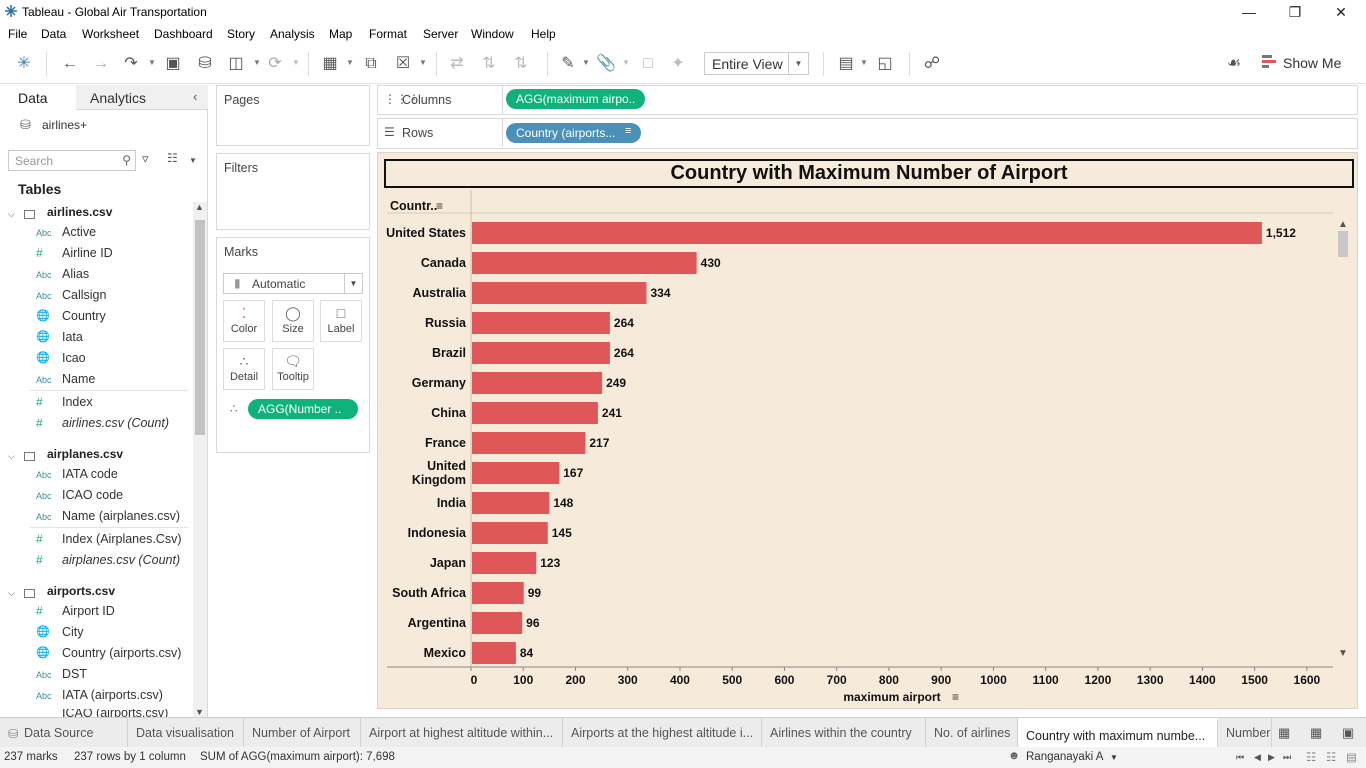 This screenshot has height=768, width=1366. Describe the element at coordinates (756, 63) in the screenshot. I see `fit-dropdown: Entire View ▼` at that location.